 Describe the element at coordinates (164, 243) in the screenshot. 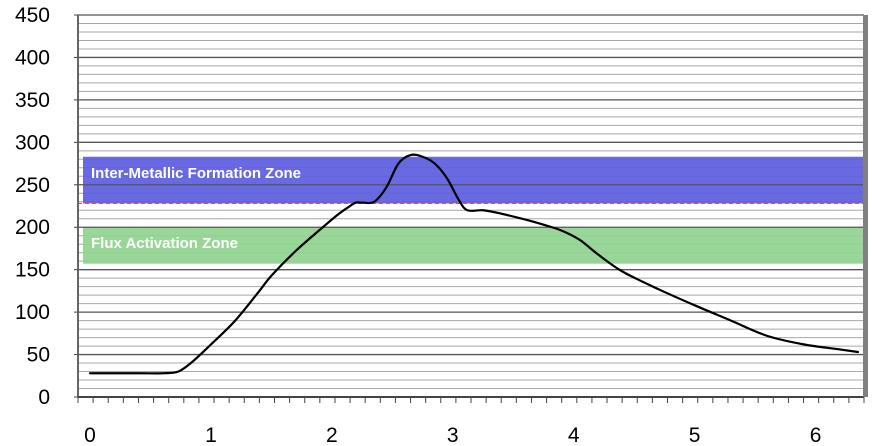

I see `zone-label-2: Flux Activation Zone` at that location.